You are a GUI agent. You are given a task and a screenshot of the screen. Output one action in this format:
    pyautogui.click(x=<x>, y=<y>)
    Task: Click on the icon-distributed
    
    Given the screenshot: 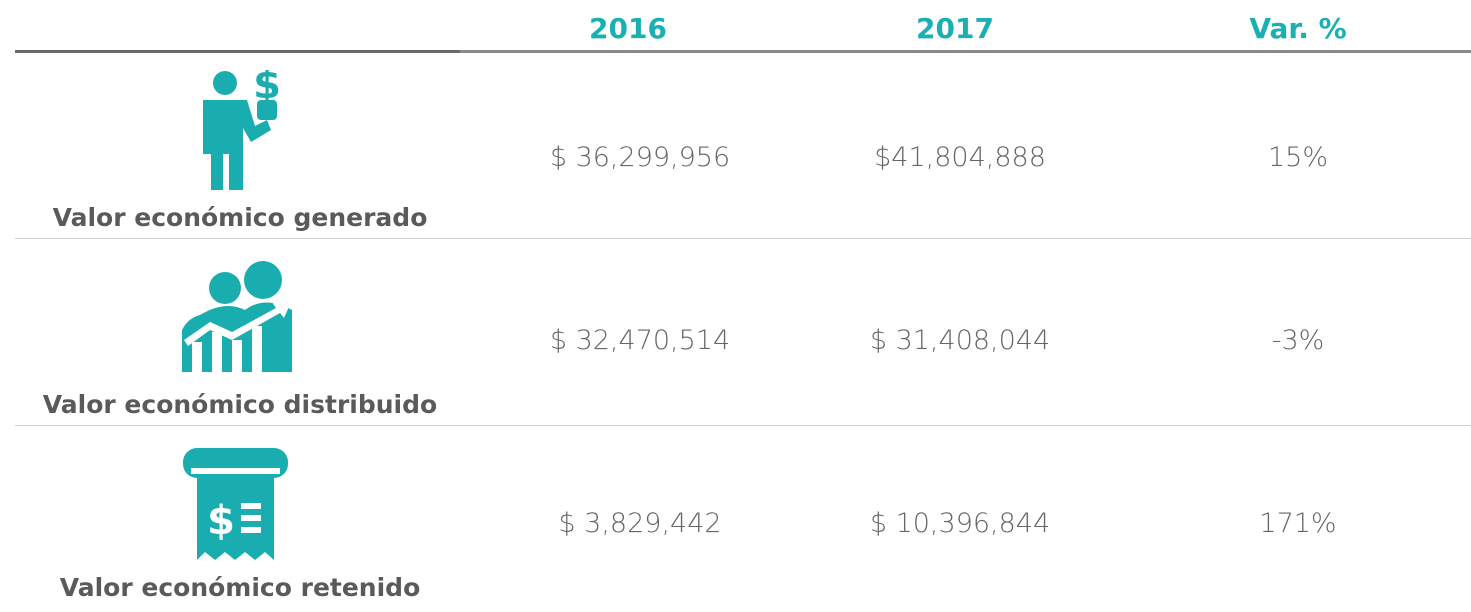 What is the action you would take?
    pyautogui.click(x=237, y=317)
    